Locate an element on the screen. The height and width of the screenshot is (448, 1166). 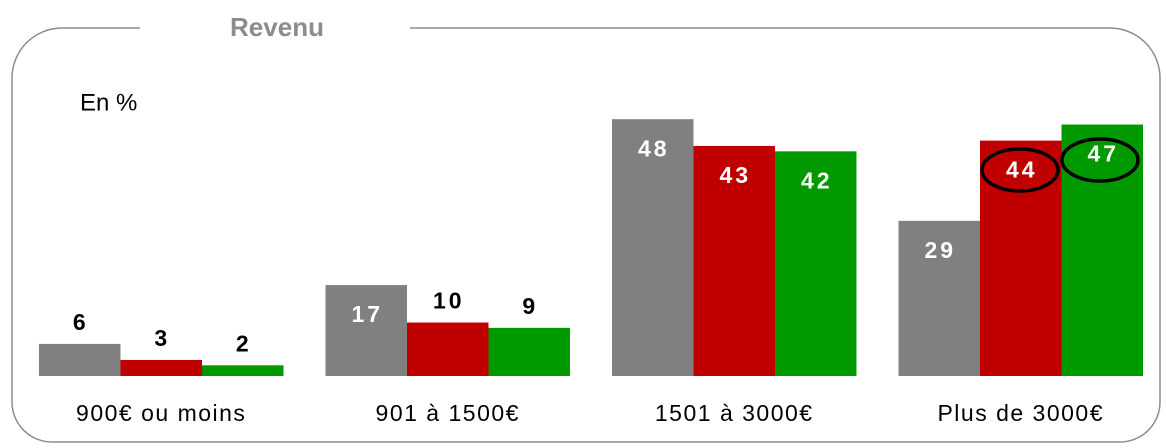
x-tick-label: 1501 à 3000€ is located at coordinates (734, 413).